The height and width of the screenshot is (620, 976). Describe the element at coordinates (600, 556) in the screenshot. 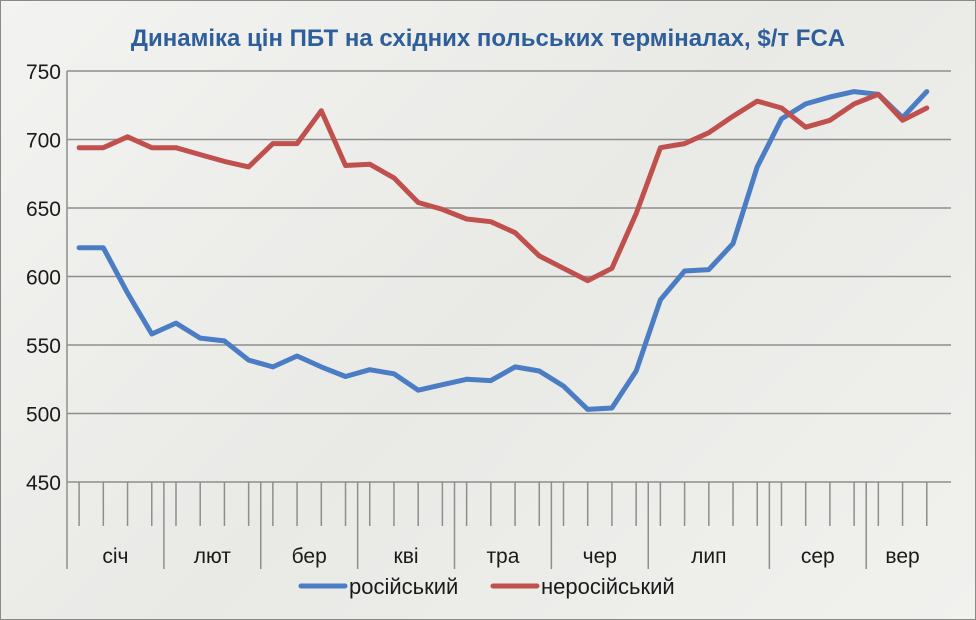

I see `x-month-label: чер` at that location.